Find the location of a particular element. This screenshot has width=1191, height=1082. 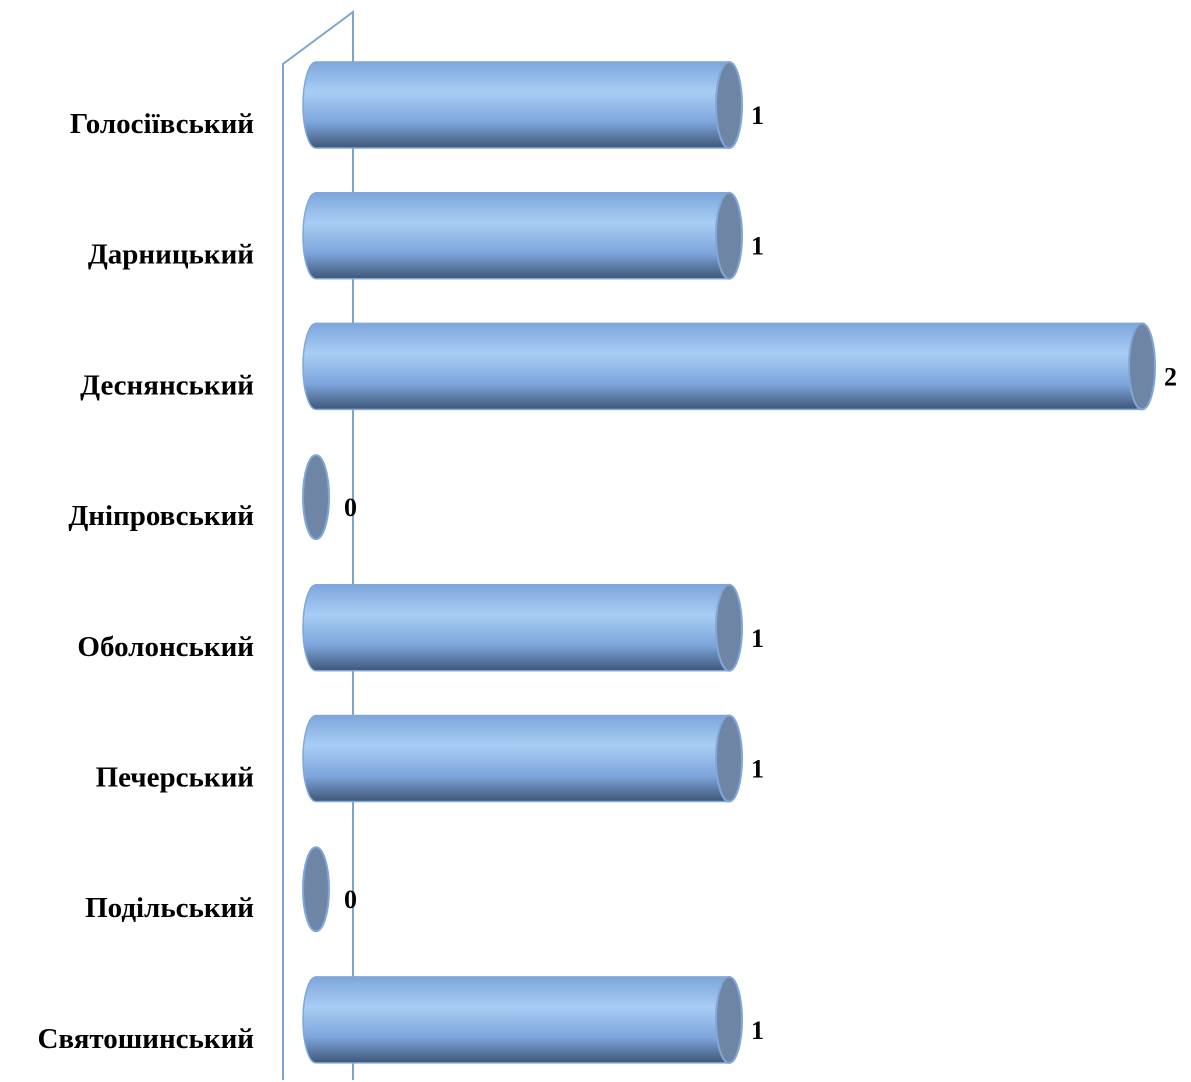

category-label: Голосіївський is located at coordinates (162, 124).